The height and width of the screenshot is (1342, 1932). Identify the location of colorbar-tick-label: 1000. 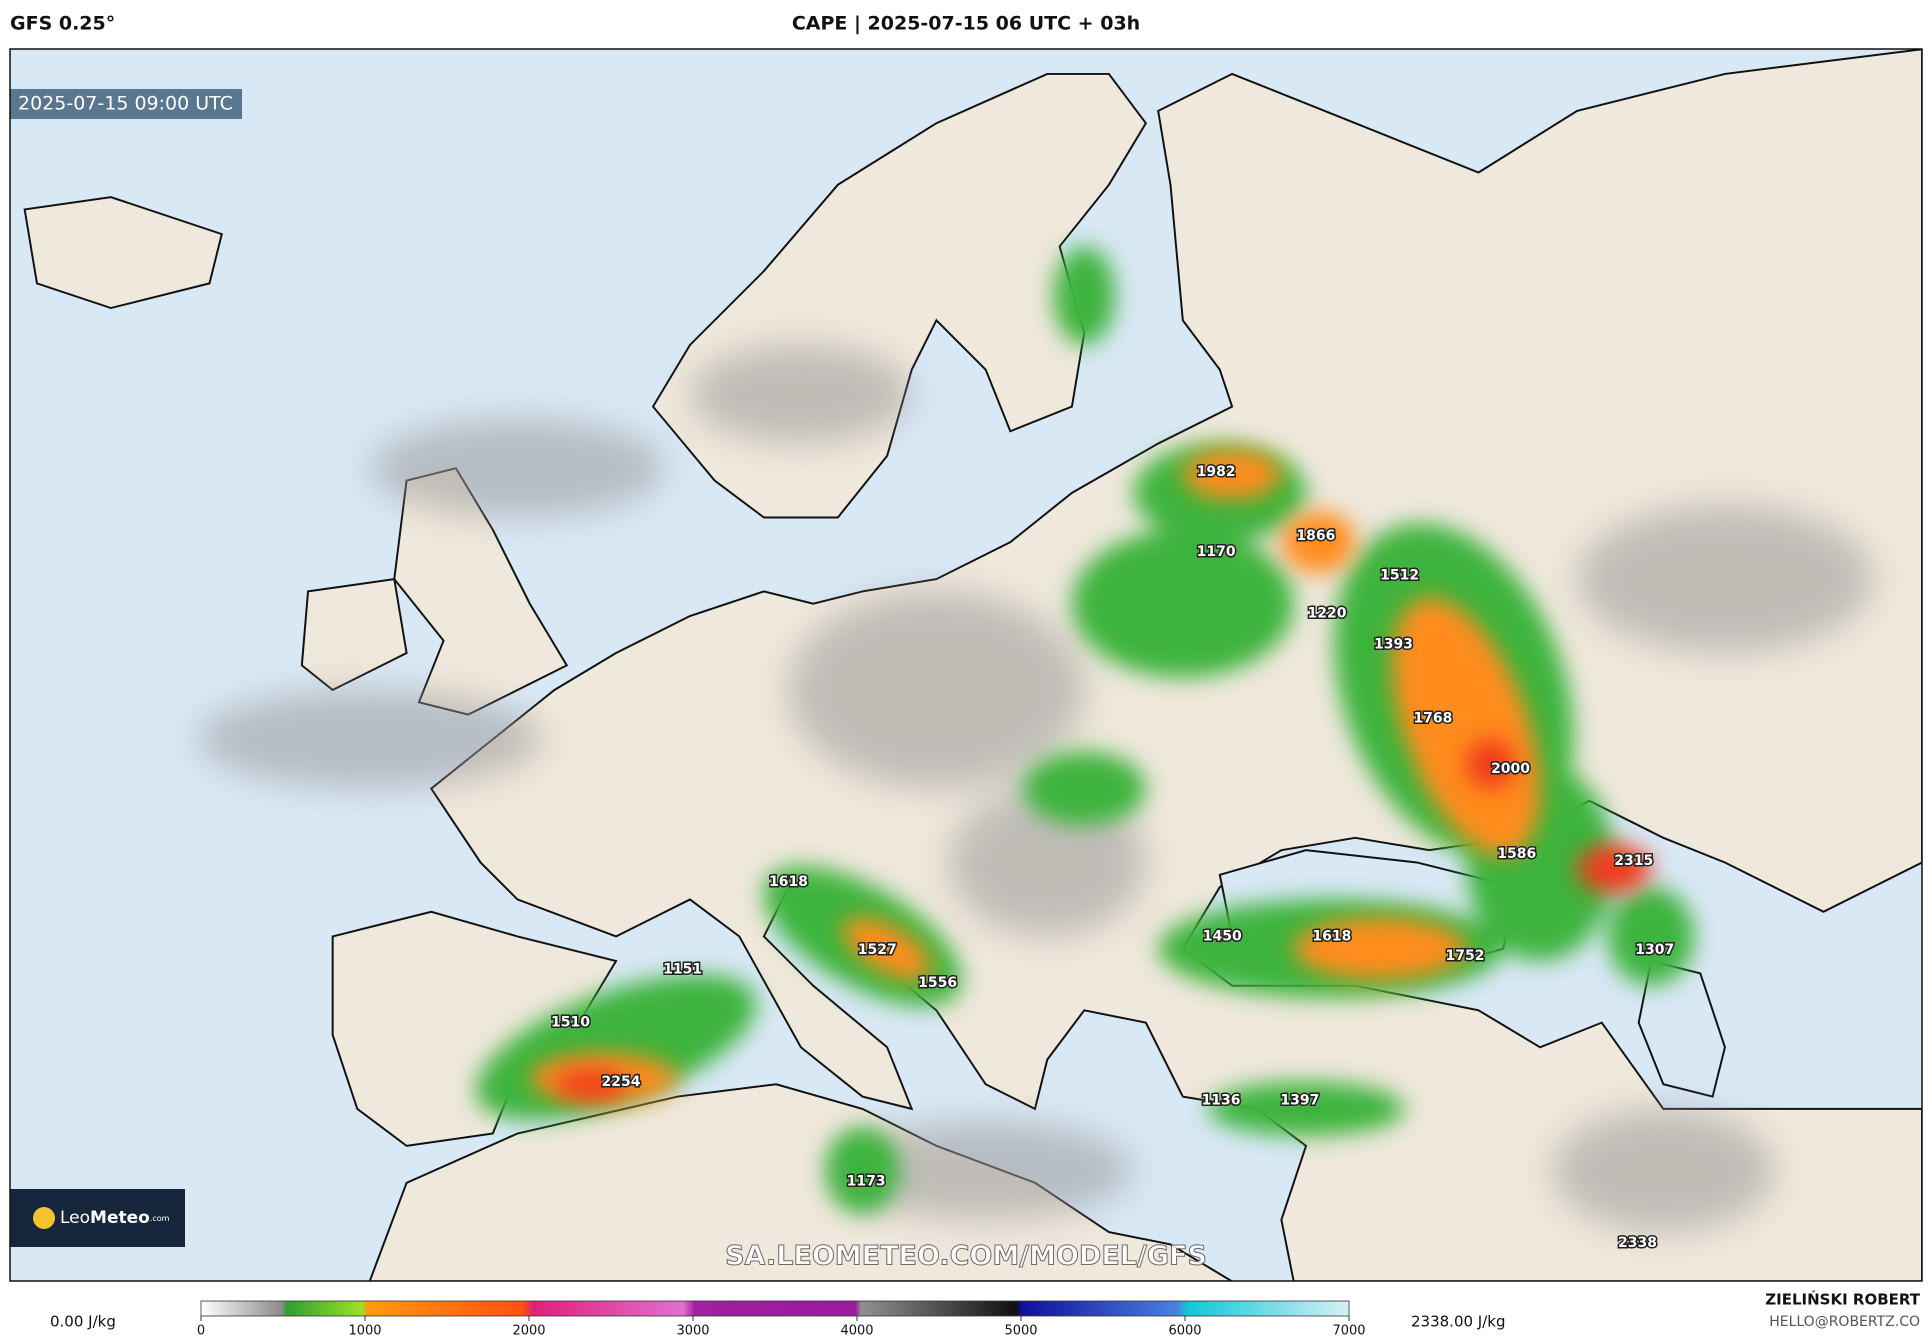
(364, 1331).